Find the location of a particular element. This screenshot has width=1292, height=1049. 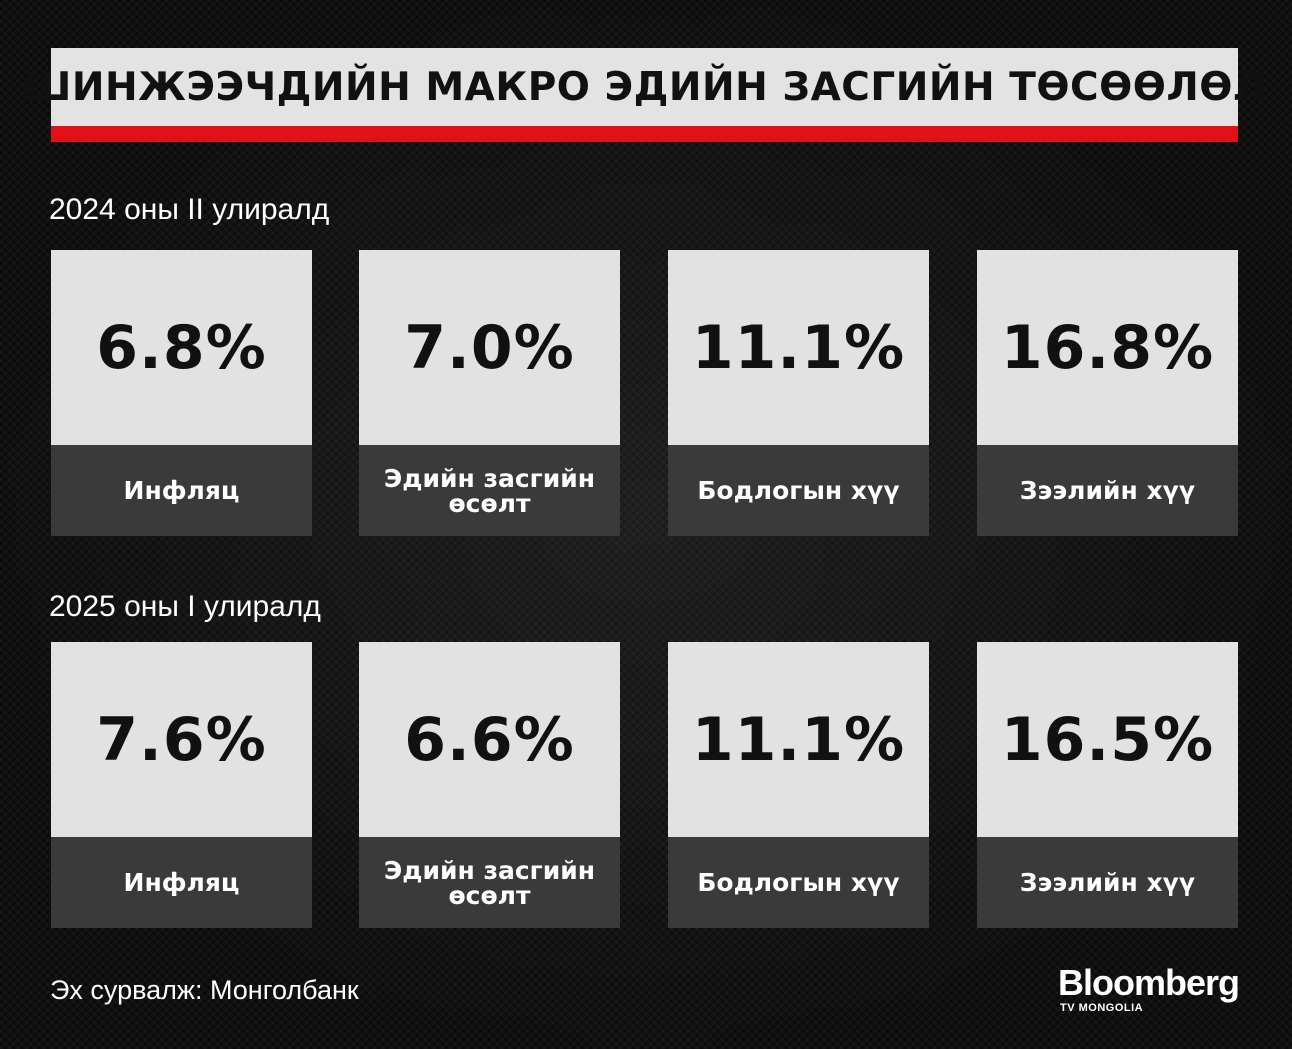

bloomberg-logo: Bloomberg TV MONGOLIA is located at coordinates (1149, 988).